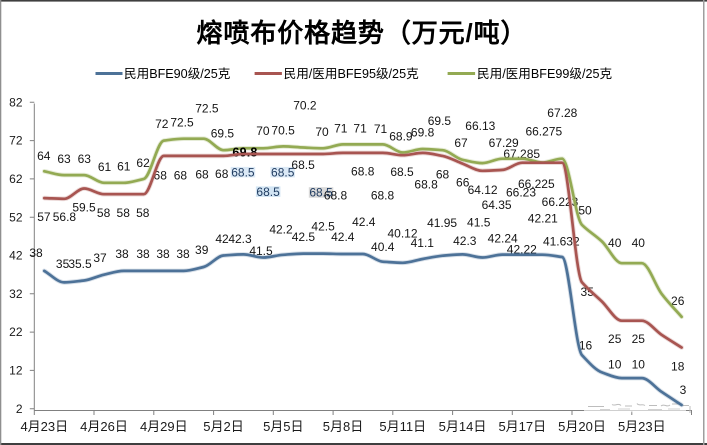 The width and height of the screenshot is (707, 445). What do you see at coordinates (44, 426) in the screenshot?
I see `svg-text: 4月23日` at bounding box center [44, 426].